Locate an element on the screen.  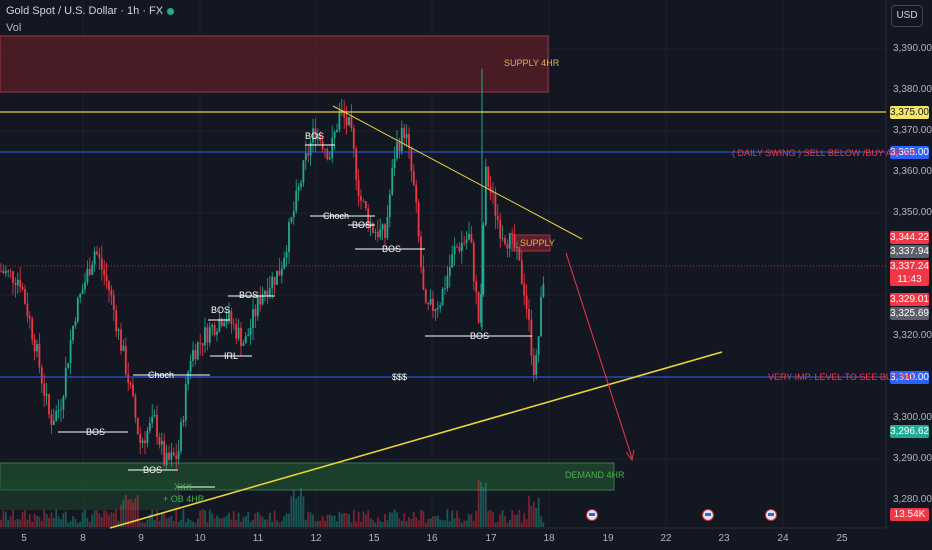
price-tick: 3,320.00 is located at coordinates (912, 335).